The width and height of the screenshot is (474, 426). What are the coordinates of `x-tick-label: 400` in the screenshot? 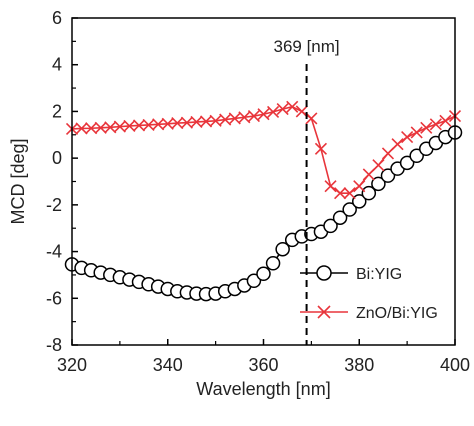 It's located at (455, 365).